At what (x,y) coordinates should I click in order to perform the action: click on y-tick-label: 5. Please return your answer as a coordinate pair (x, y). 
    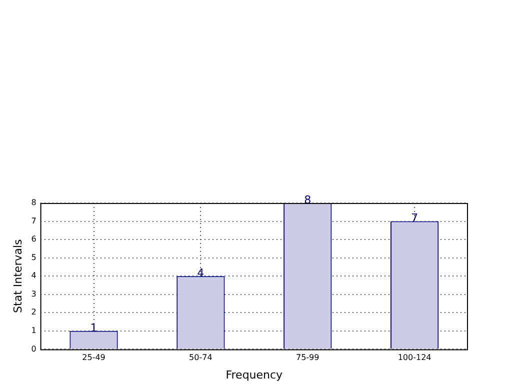
    Looking at the image, I should click on (33, 257).